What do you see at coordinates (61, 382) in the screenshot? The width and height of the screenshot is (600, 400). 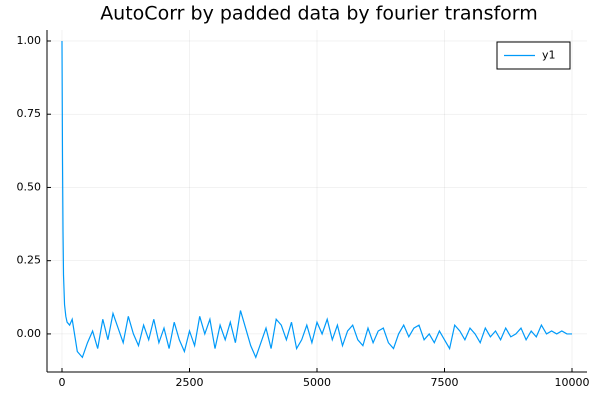 I see `x-tick-label: 0` at bounding box center [61, 382].